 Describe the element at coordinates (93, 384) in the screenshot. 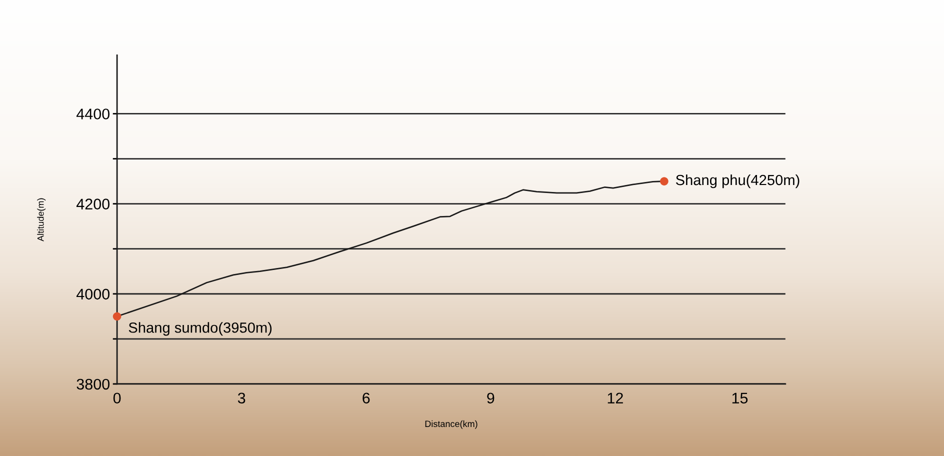

I see `y-tick-label: 3800` at that location.